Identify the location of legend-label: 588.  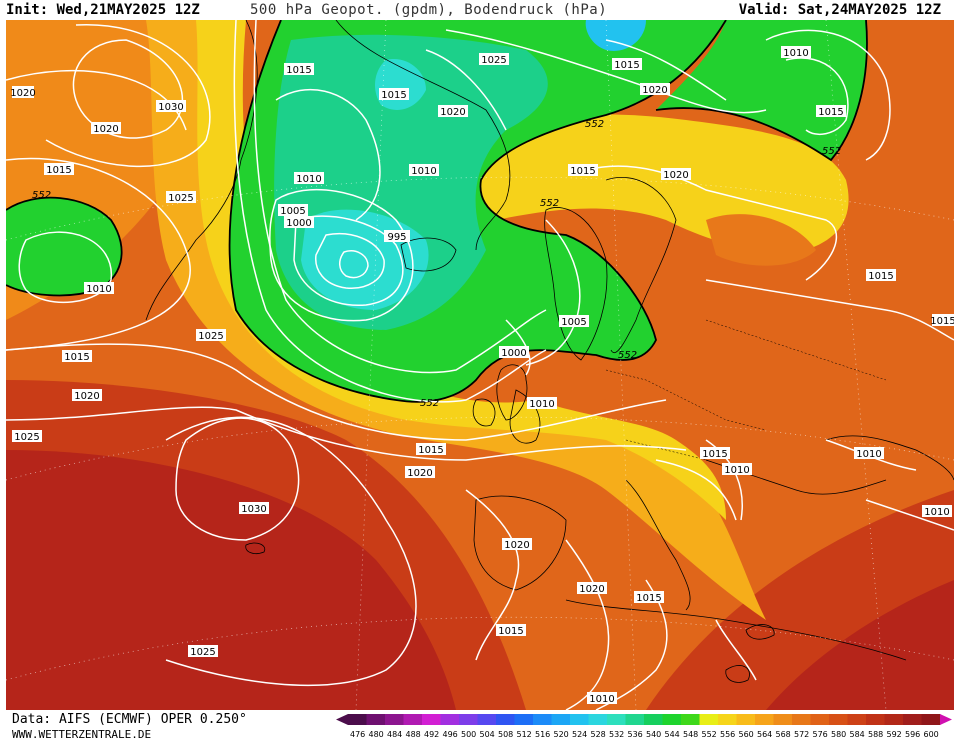
(875, 734).